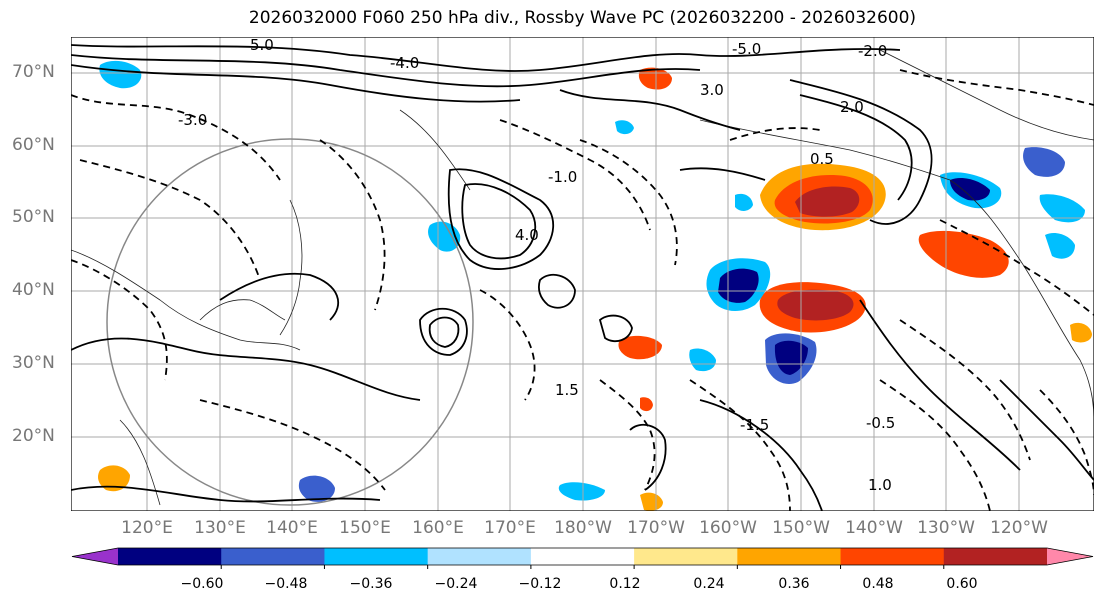 This screenshot has height=604, width=1105. I want to click on contour-label: 1.0, so click(880, 485).